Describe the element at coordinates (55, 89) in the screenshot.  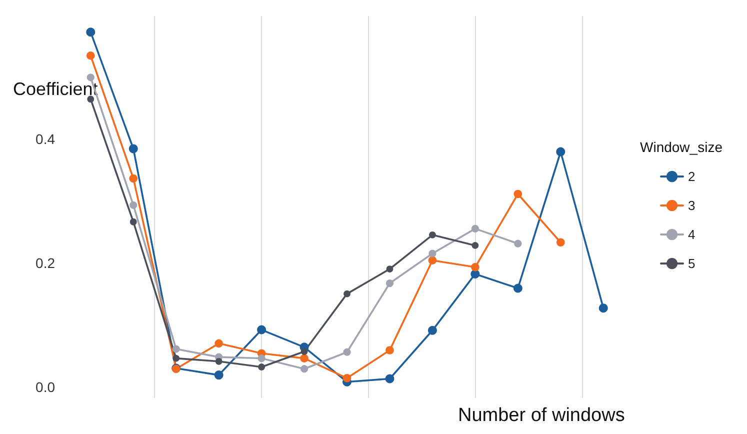
I see `y-axis-title: Coefficient` at that location.